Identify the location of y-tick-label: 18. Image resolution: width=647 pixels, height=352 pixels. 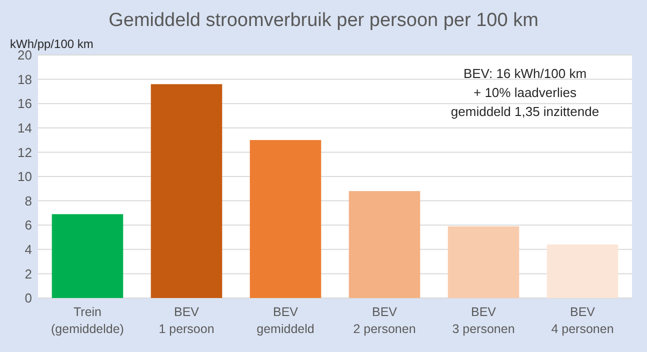
(25, 79).